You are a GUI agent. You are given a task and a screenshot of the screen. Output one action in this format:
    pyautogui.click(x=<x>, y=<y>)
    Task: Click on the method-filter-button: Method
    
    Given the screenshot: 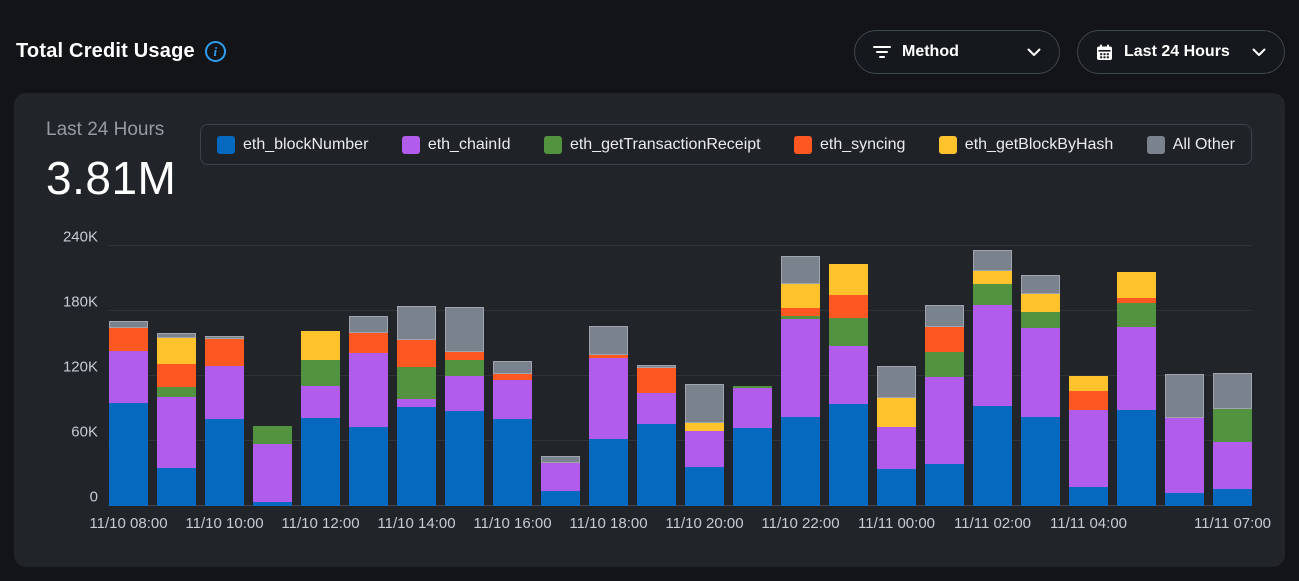 What is the action you would take?
    pyautogui.click(x=957, y=52)
    